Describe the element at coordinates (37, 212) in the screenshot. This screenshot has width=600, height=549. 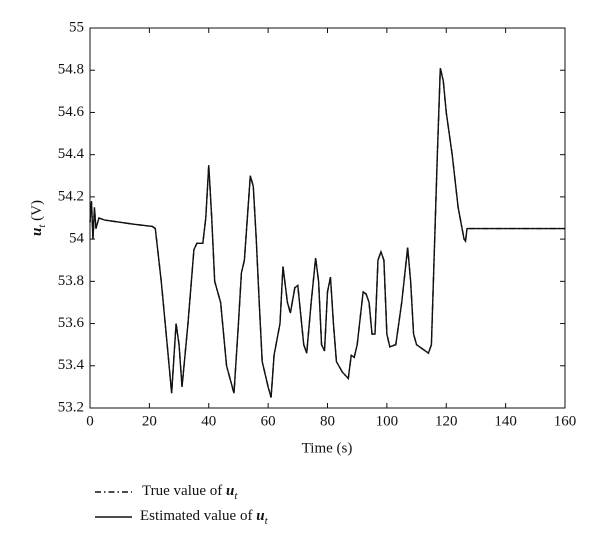
I see `y-label-unit: (V)` at that location.